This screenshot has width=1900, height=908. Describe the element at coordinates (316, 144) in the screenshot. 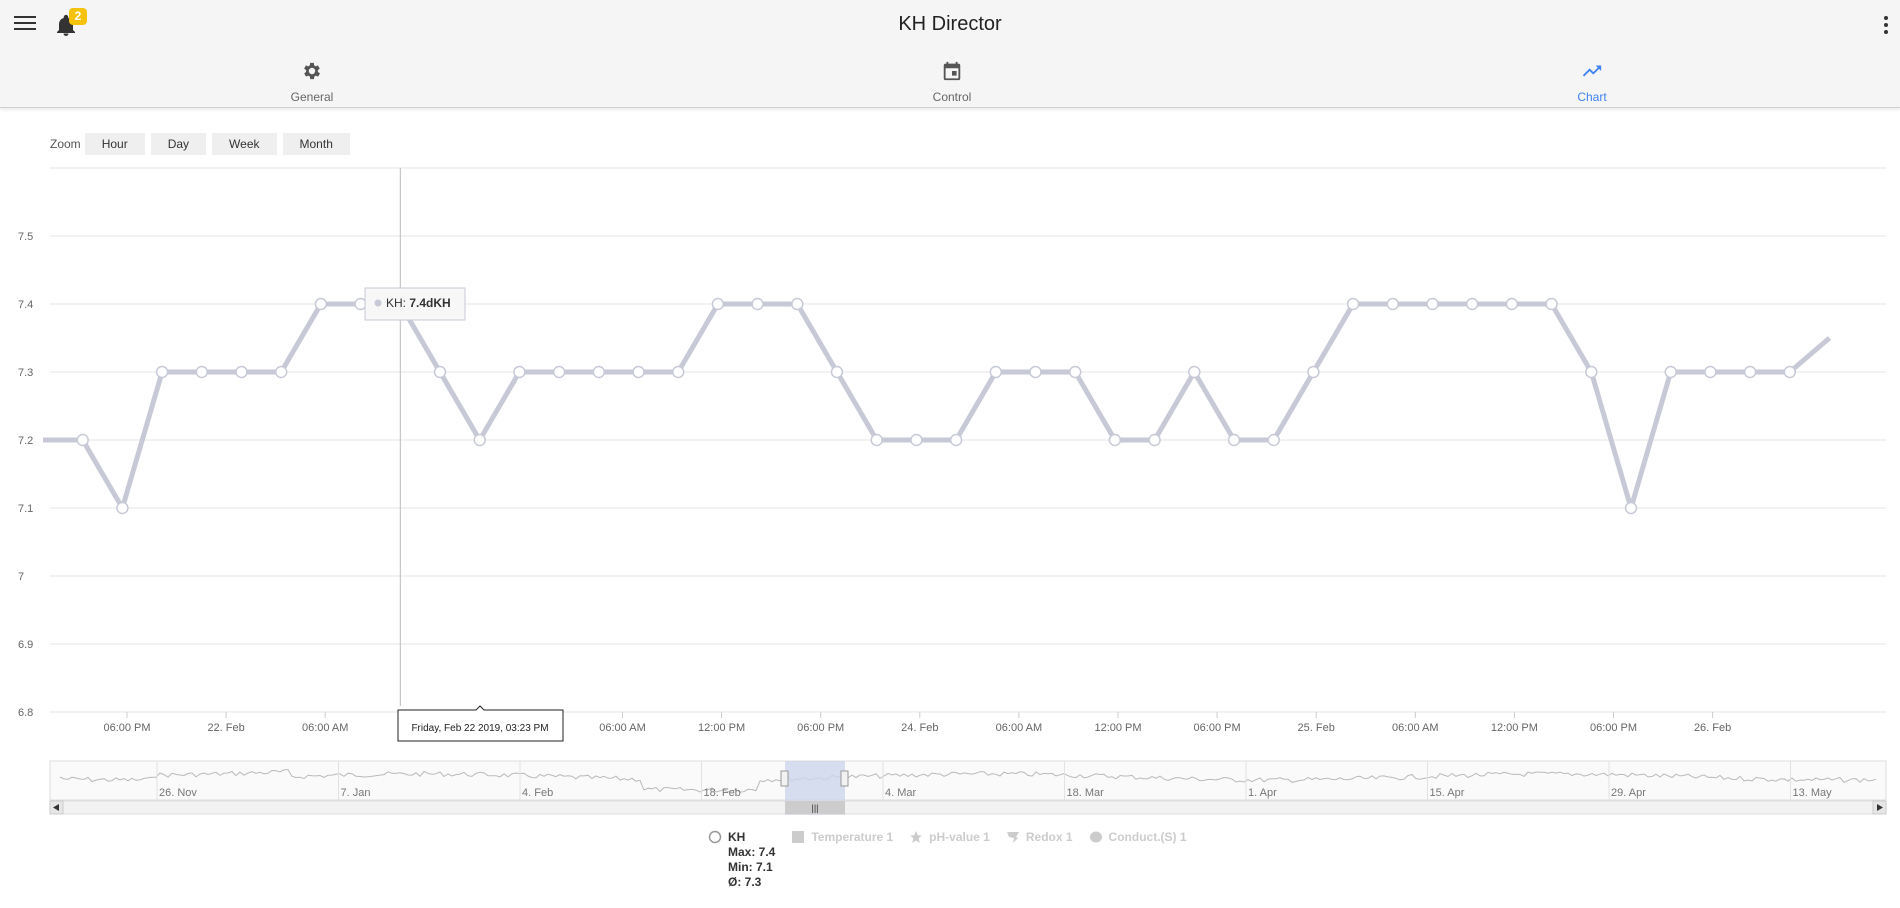

I see `zoom-month-button: Month` at that location.